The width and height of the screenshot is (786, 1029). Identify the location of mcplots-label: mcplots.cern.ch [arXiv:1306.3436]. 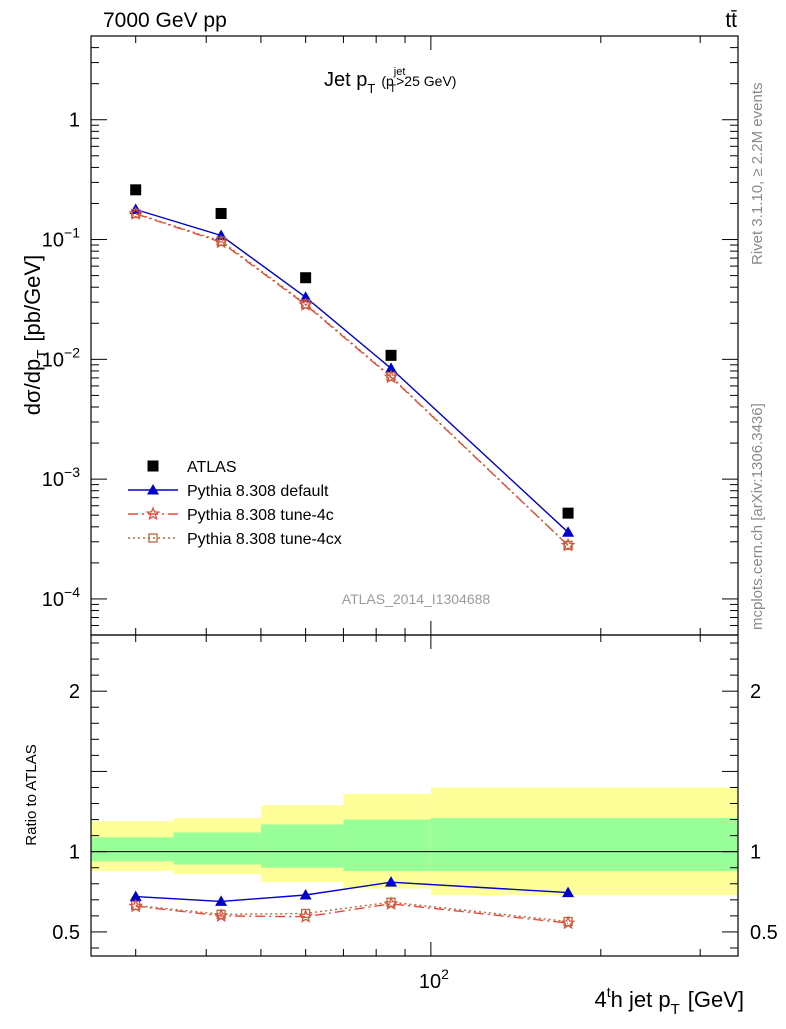
(757, 516).